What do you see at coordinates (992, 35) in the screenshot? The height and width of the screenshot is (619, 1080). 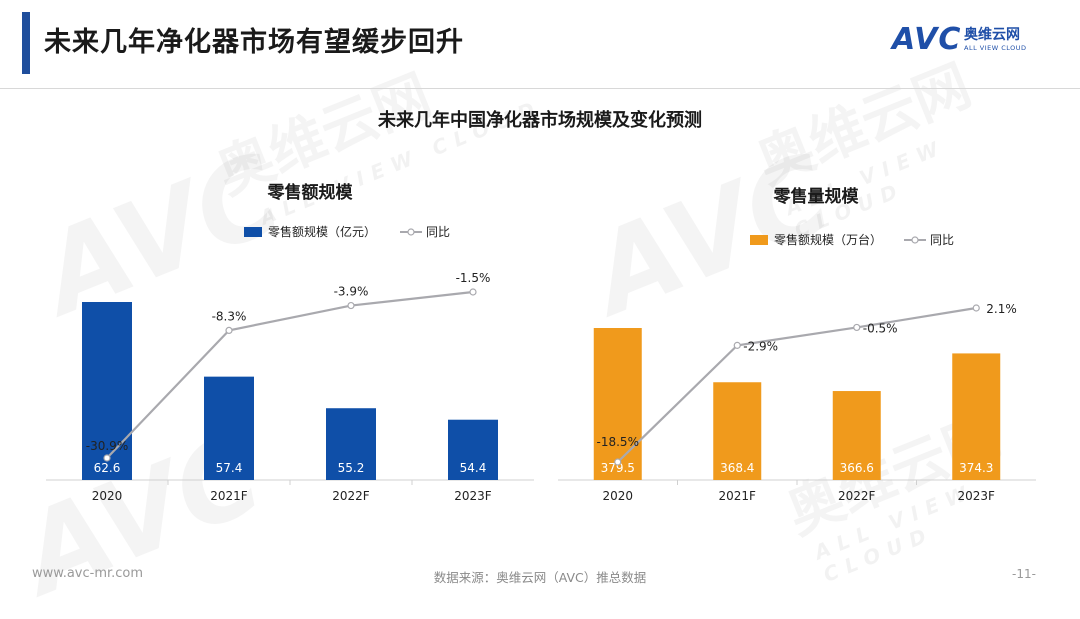 I see `logo-name-cn: 奥维云网` at bounding box center [992, 35].